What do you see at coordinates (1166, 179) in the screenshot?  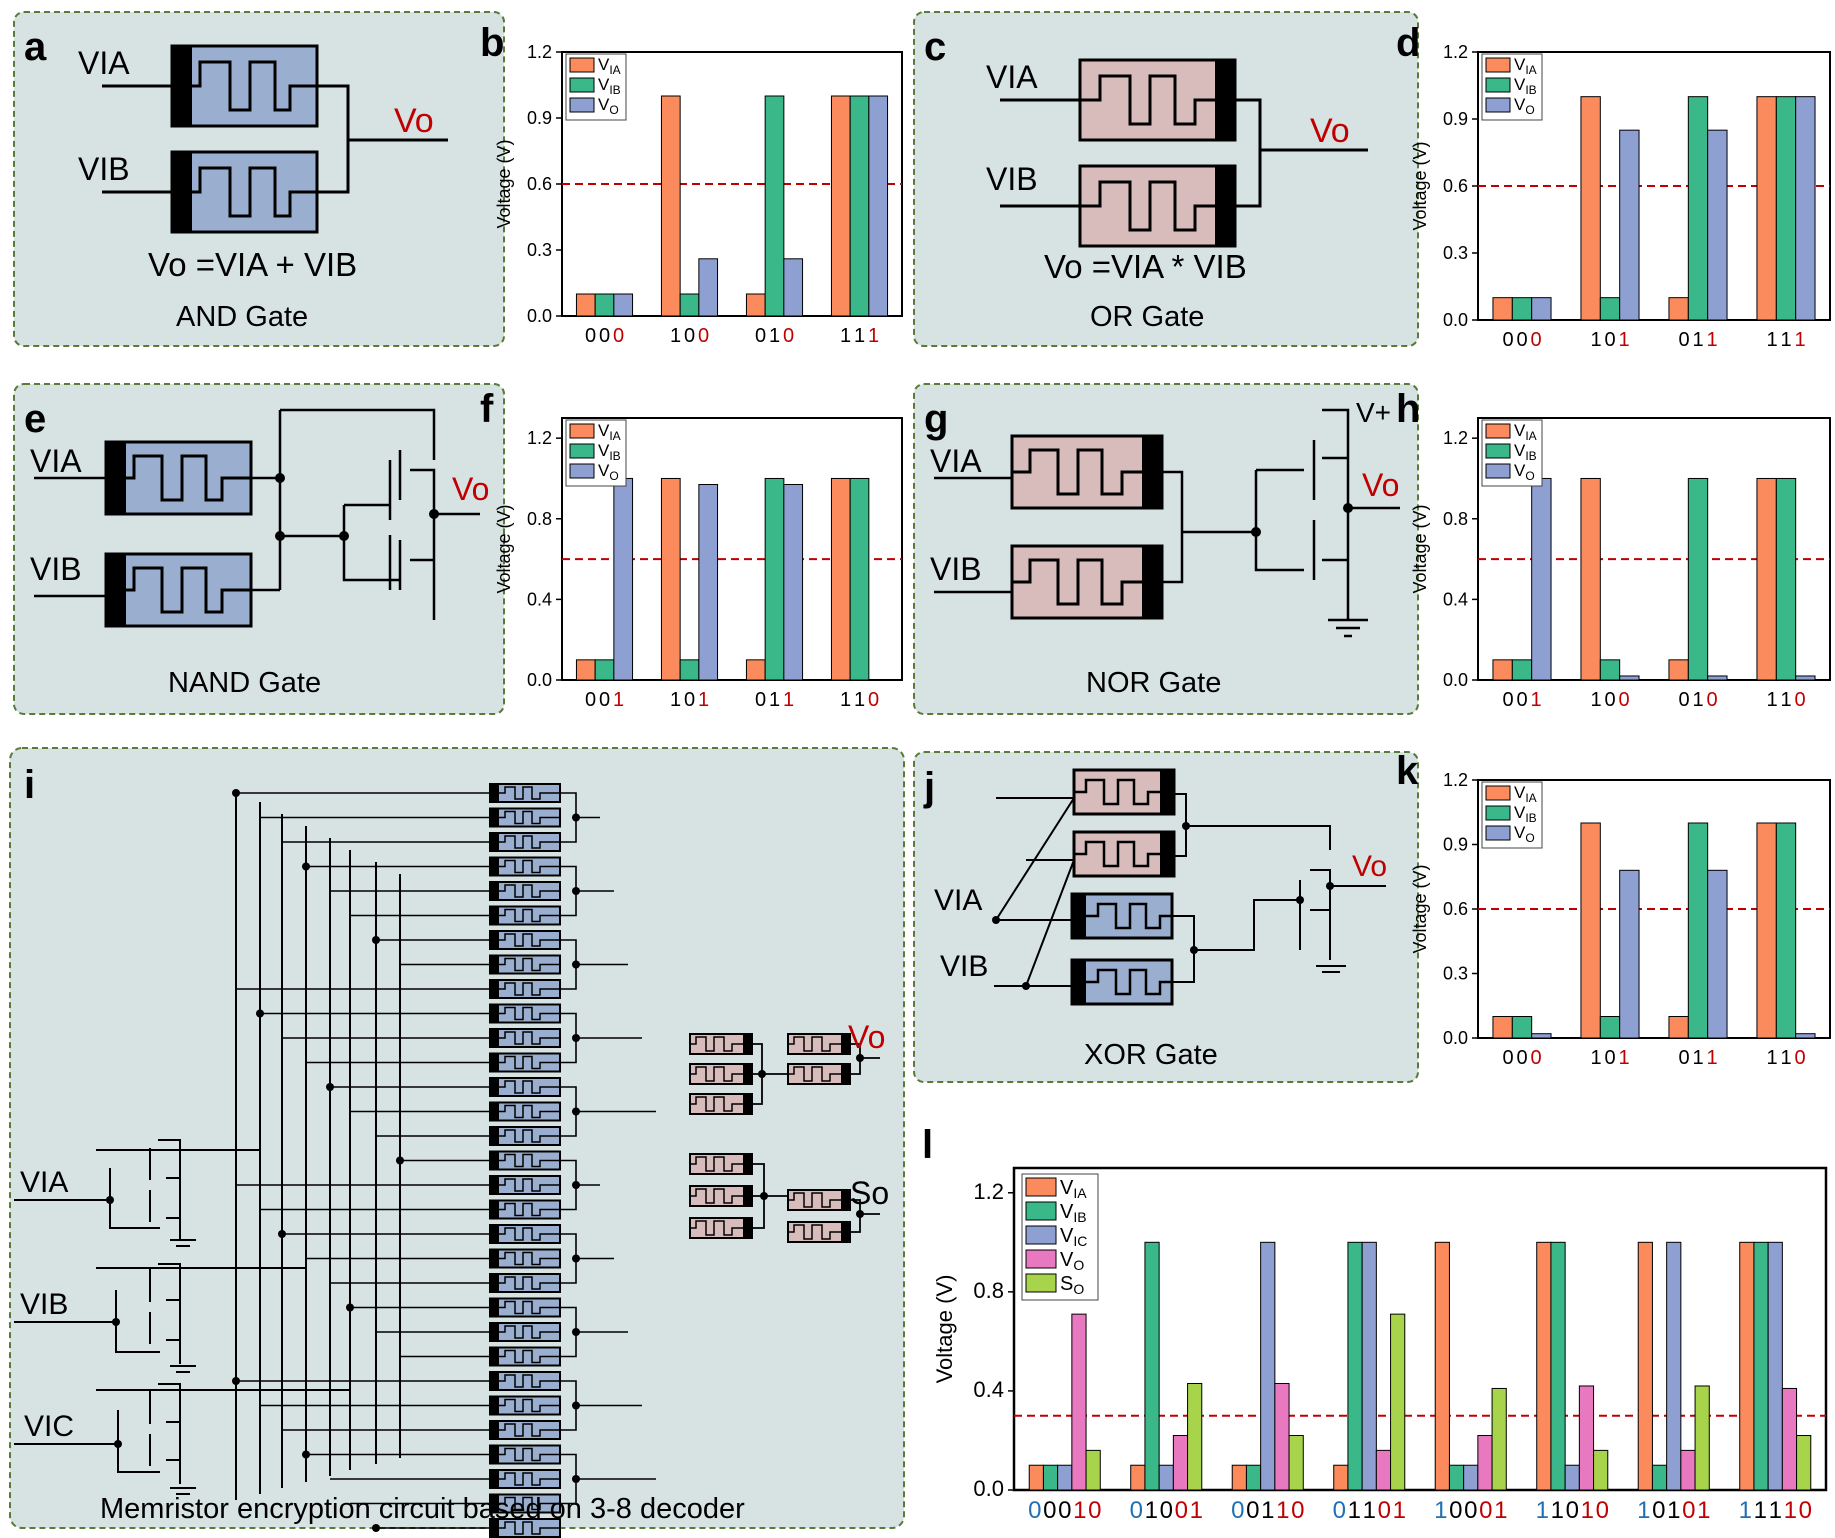 I see `panel-c: c VIA VIB Vo Vo =VIA * VIB OR Gate` at bounding box center [1166, 179].